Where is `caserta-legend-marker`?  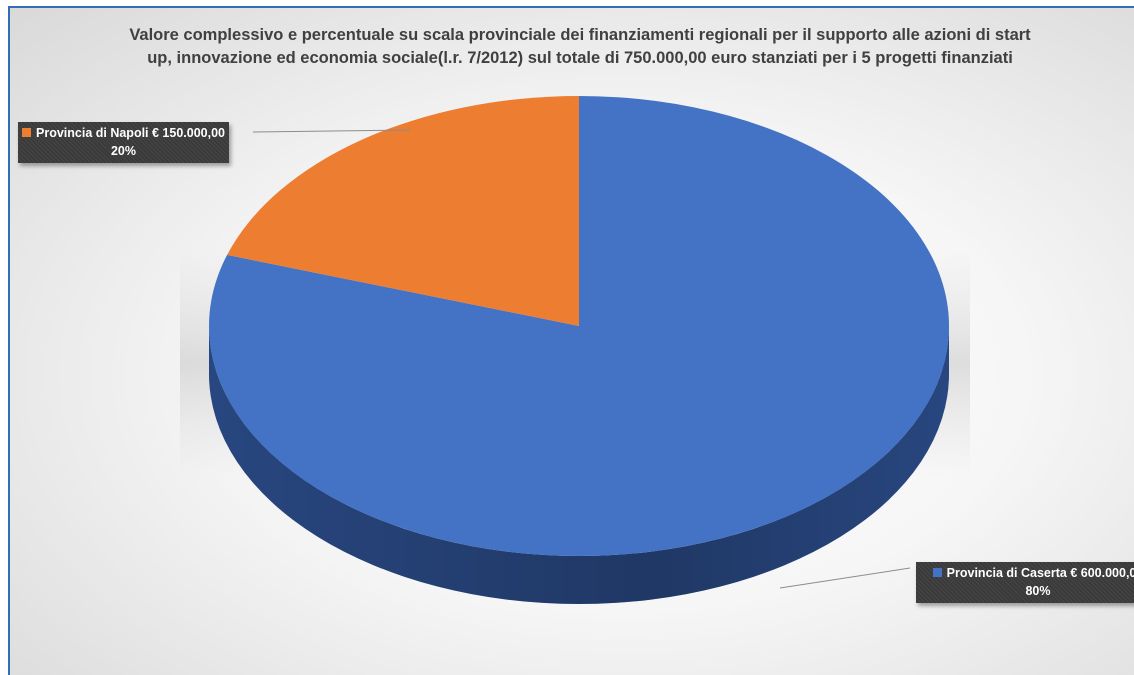 caserta-legend-marker is located at coordinates (937, 572).